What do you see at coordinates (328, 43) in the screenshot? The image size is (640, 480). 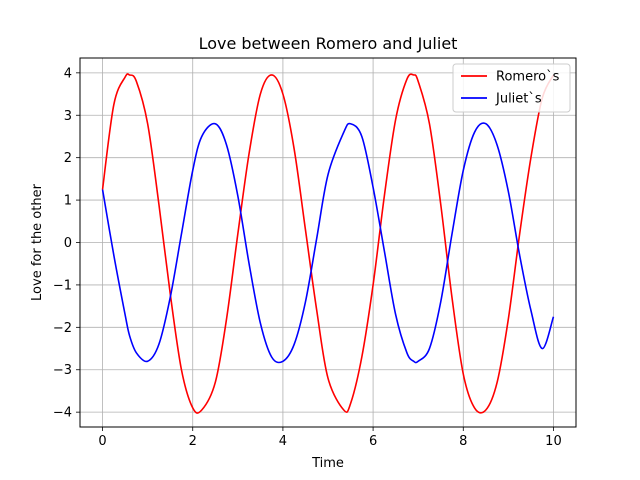 I see `chart-title: Love between Romero and Juliet` at bounding box center [328, 43].